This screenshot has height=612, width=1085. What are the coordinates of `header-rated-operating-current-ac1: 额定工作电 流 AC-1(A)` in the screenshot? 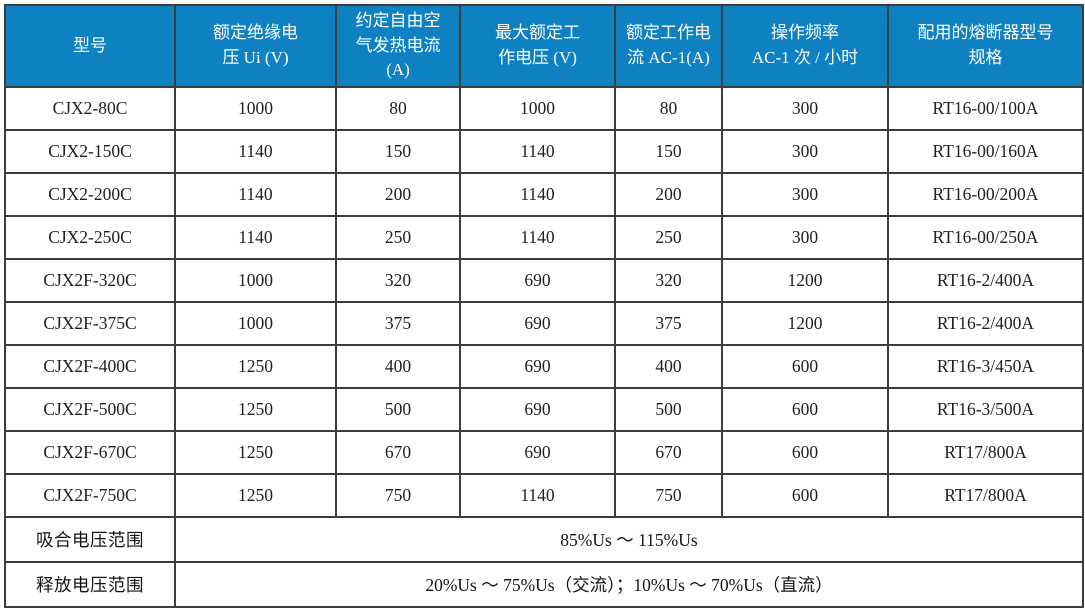 It's located at (668, 46).